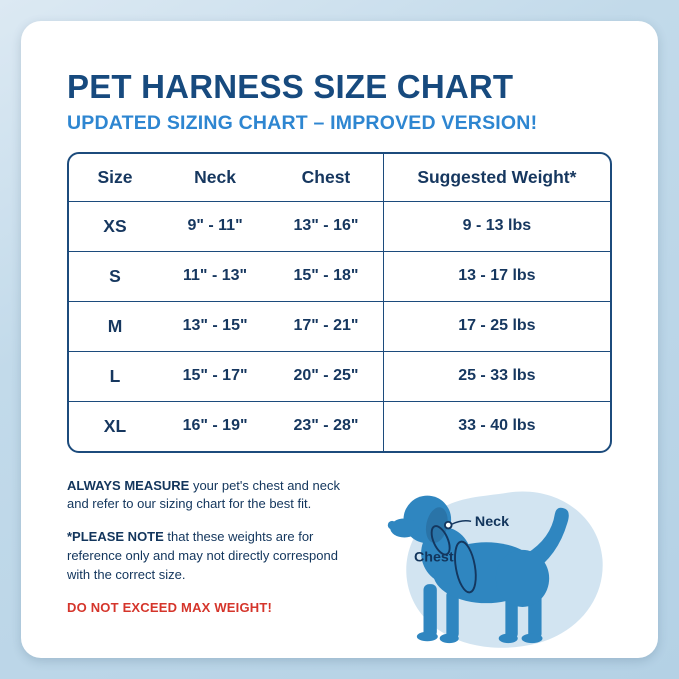 The height and width of the screenshot is (679, 679). I want to click on cell-neck: 9" - 11", so click(215, 225).